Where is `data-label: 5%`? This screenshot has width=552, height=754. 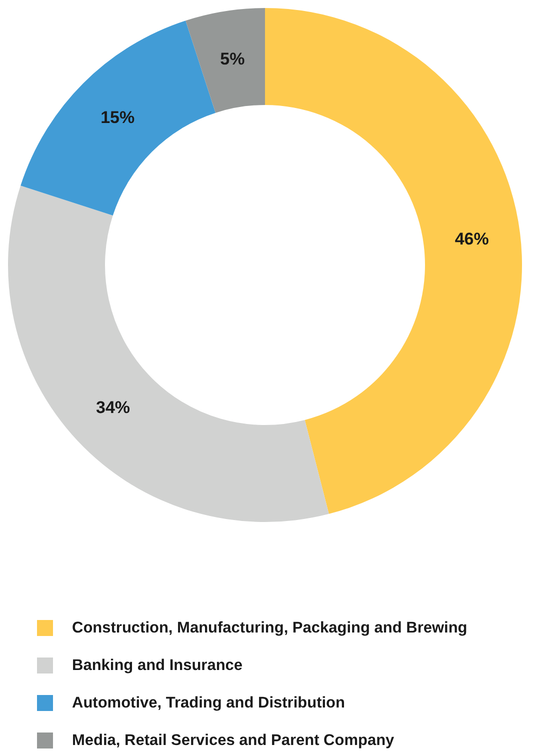
data-label: 5% is located at coordinates (232, 59).